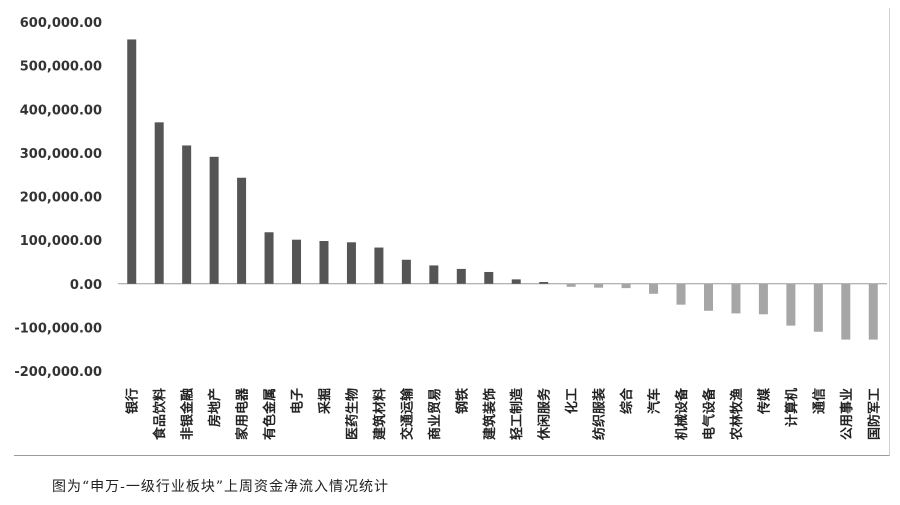 The height and width of the screenshot is (505, 900). What do you see at coordinates (462, 401) in the screenshot?
I see `x-tick-label: 钢铁` at bounding box center [462, 401].